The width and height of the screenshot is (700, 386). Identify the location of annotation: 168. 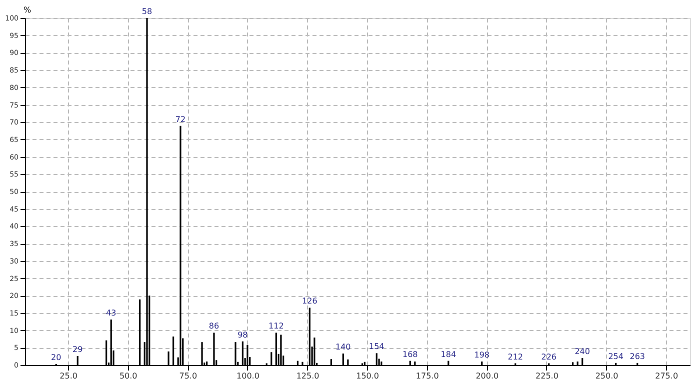
(410, 354).